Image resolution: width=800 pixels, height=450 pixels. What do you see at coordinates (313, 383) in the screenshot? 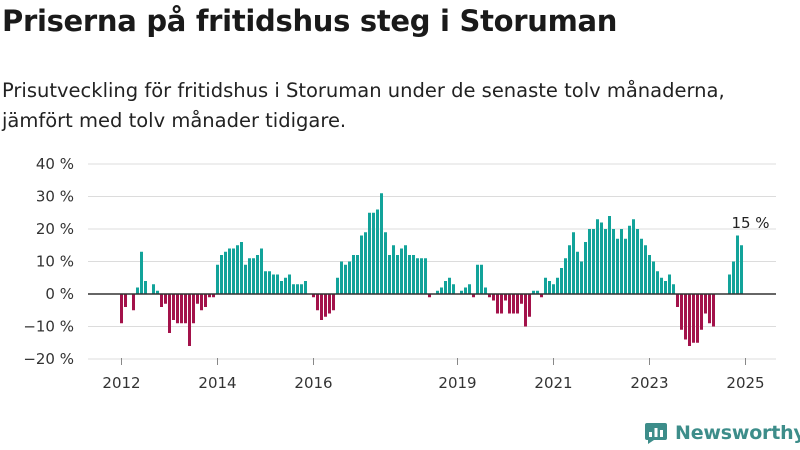
I see `x-tick-label: 2016` at bounding box center [313, 383].